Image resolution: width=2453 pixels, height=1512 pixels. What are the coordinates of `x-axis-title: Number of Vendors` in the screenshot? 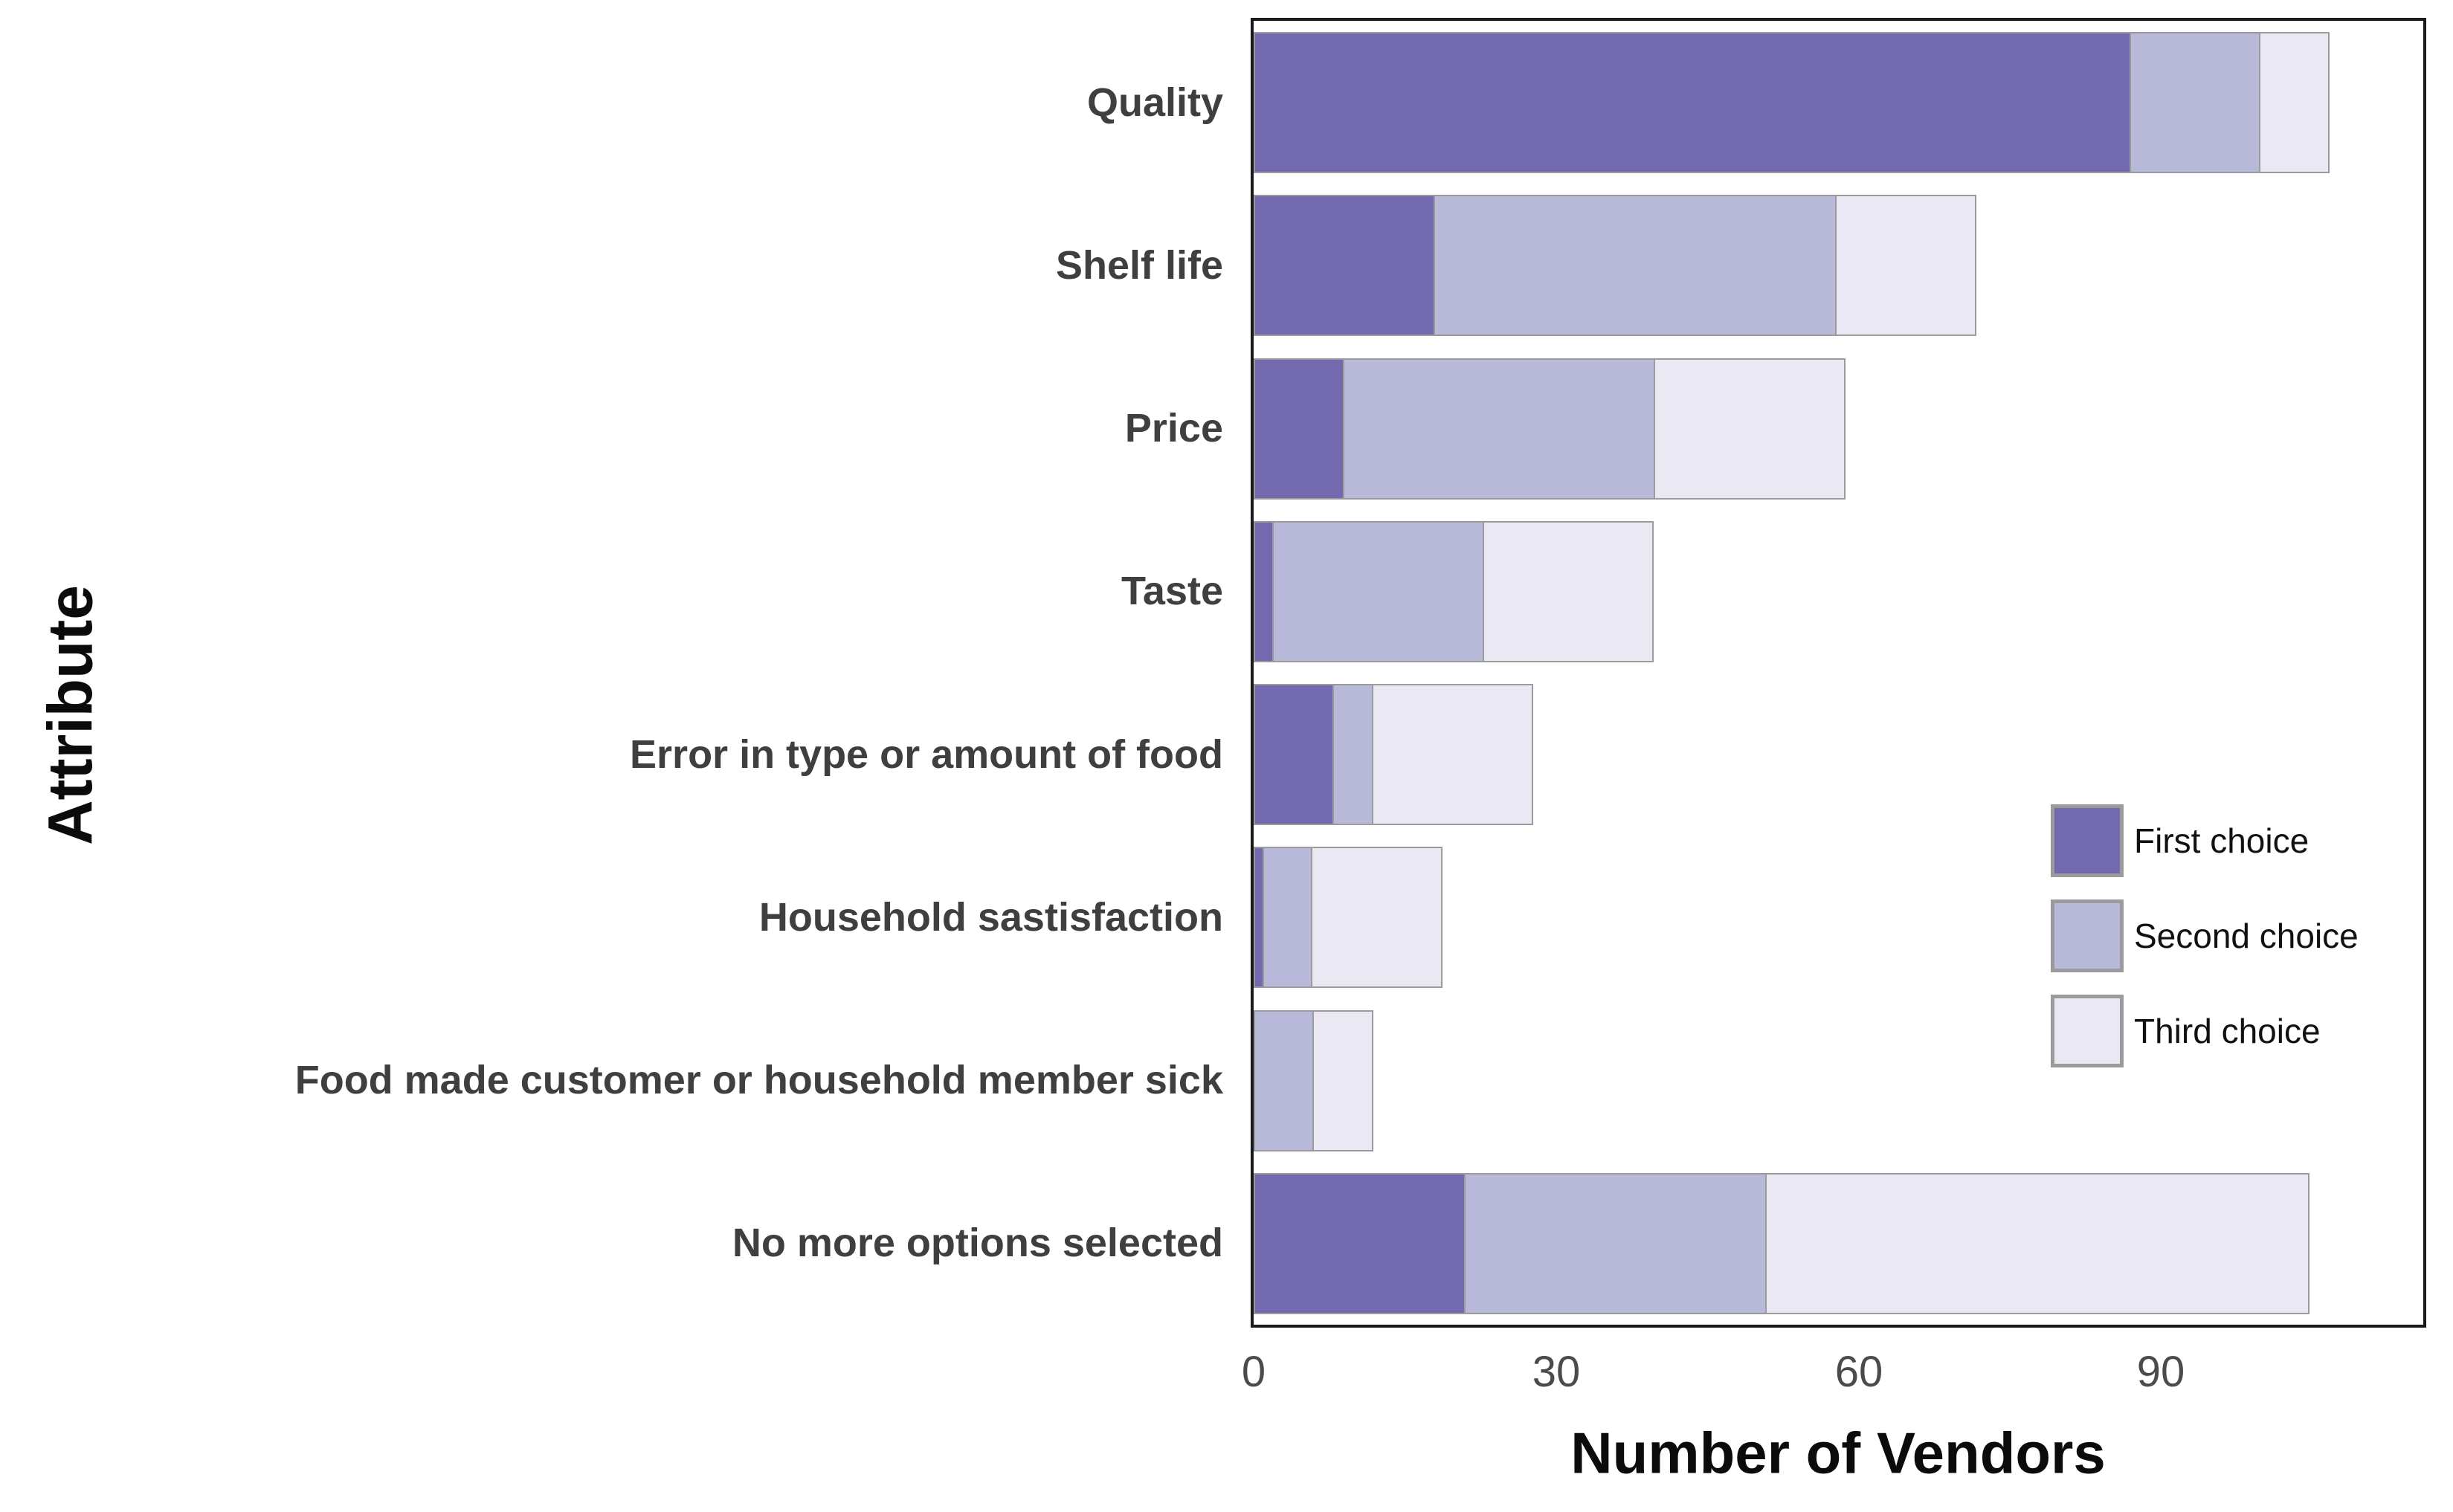 It's located at (1838, 1453).